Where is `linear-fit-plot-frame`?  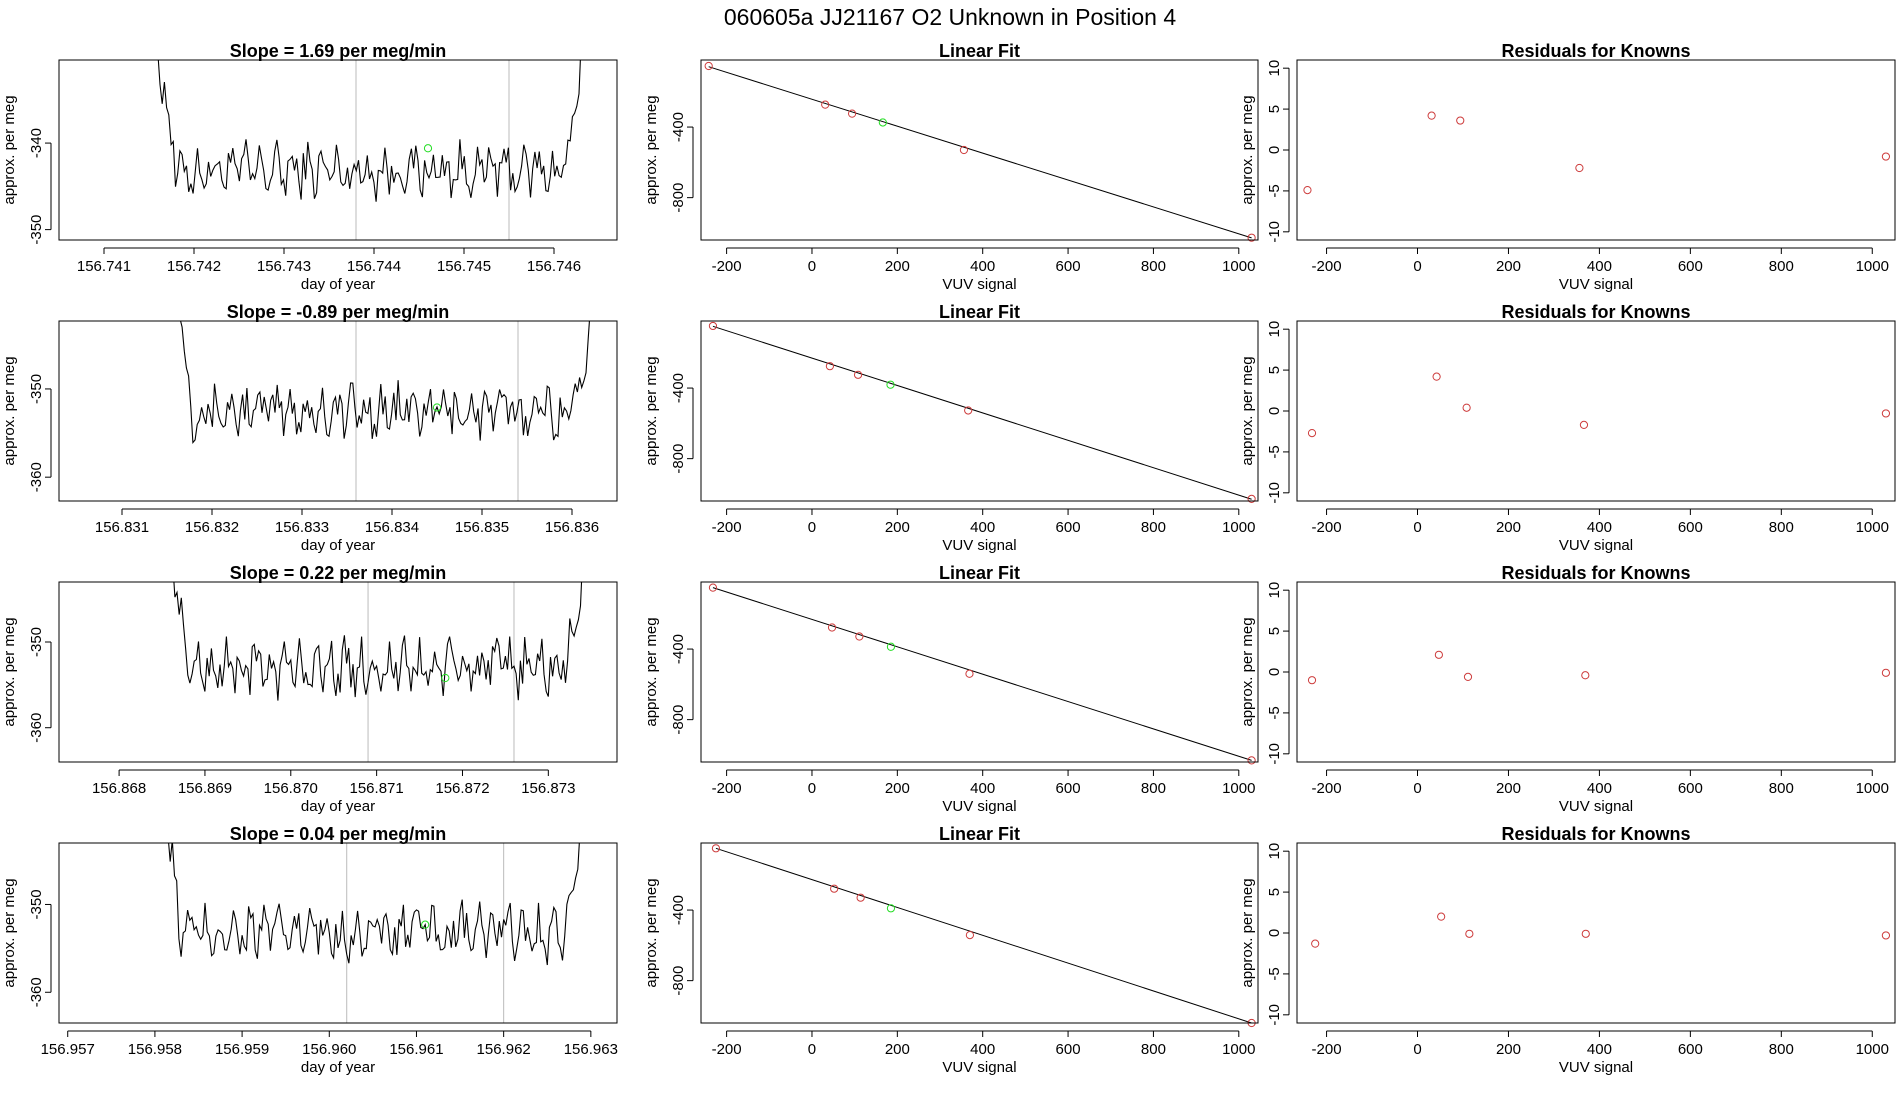 linear-fit-plot-frame is located at coordinates (979, 150).